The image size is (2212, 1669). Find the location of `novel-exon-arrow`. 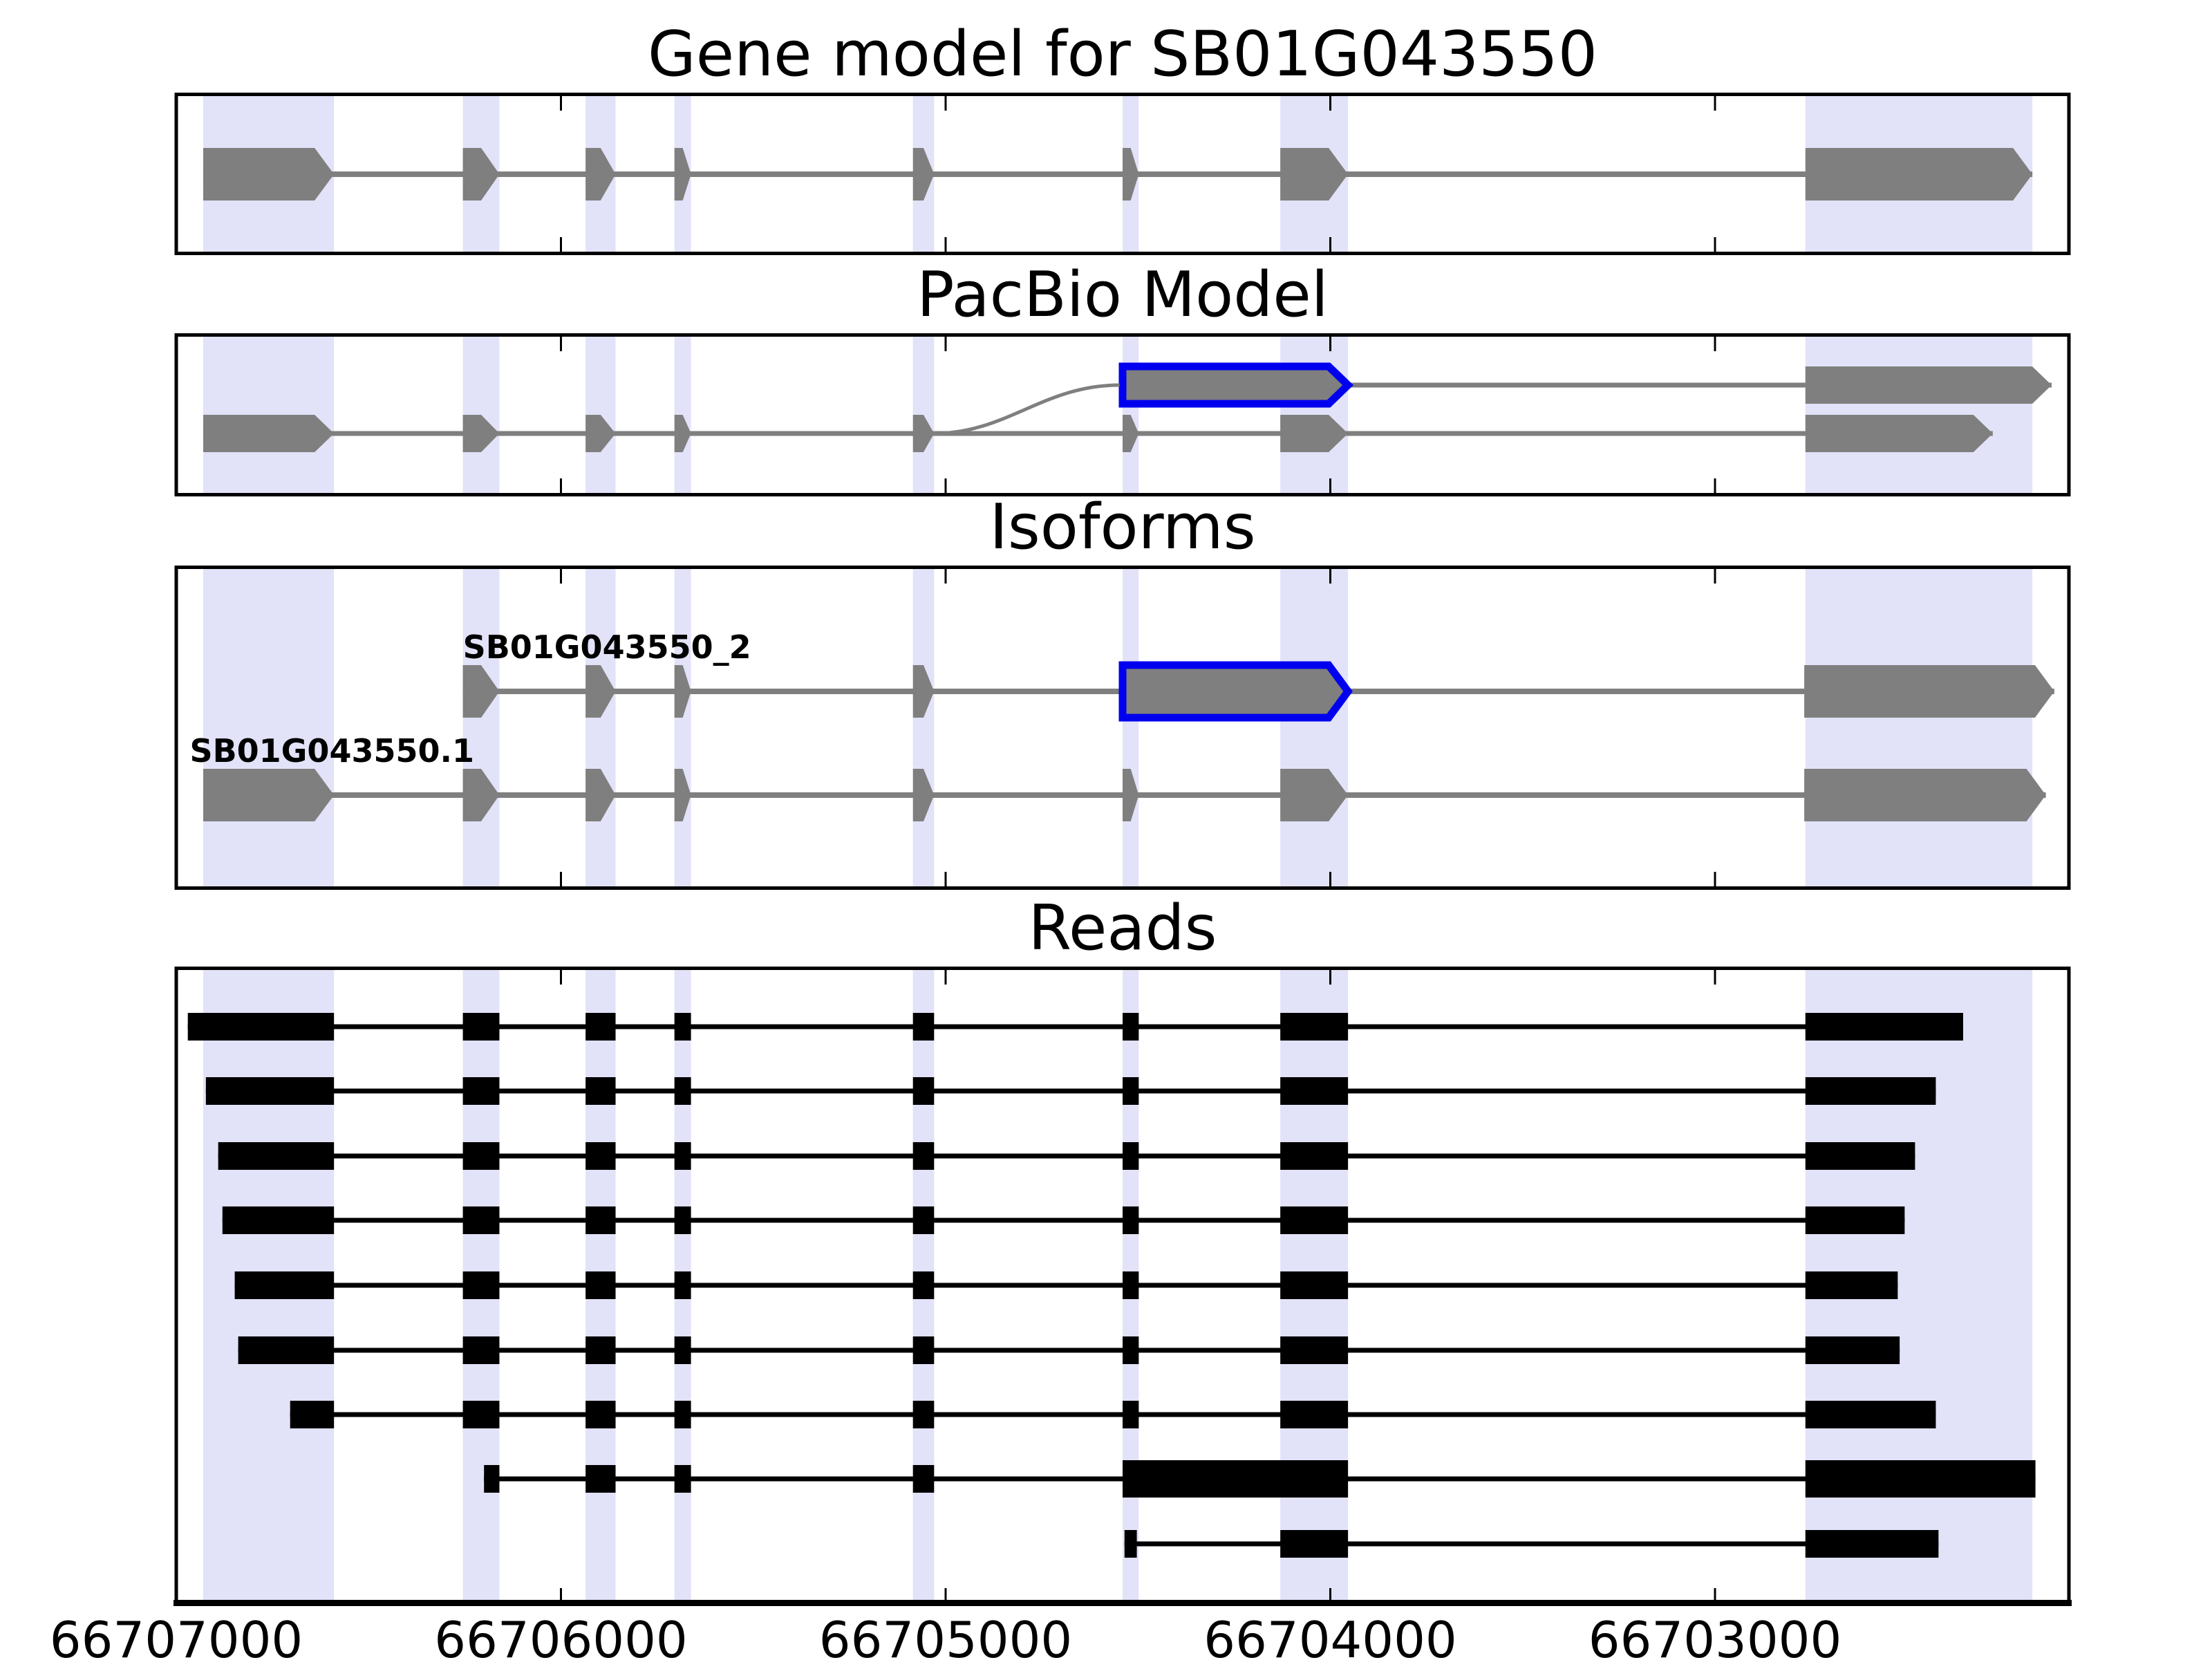

novel-exon-arrow is located at coordinates (1235, 691).